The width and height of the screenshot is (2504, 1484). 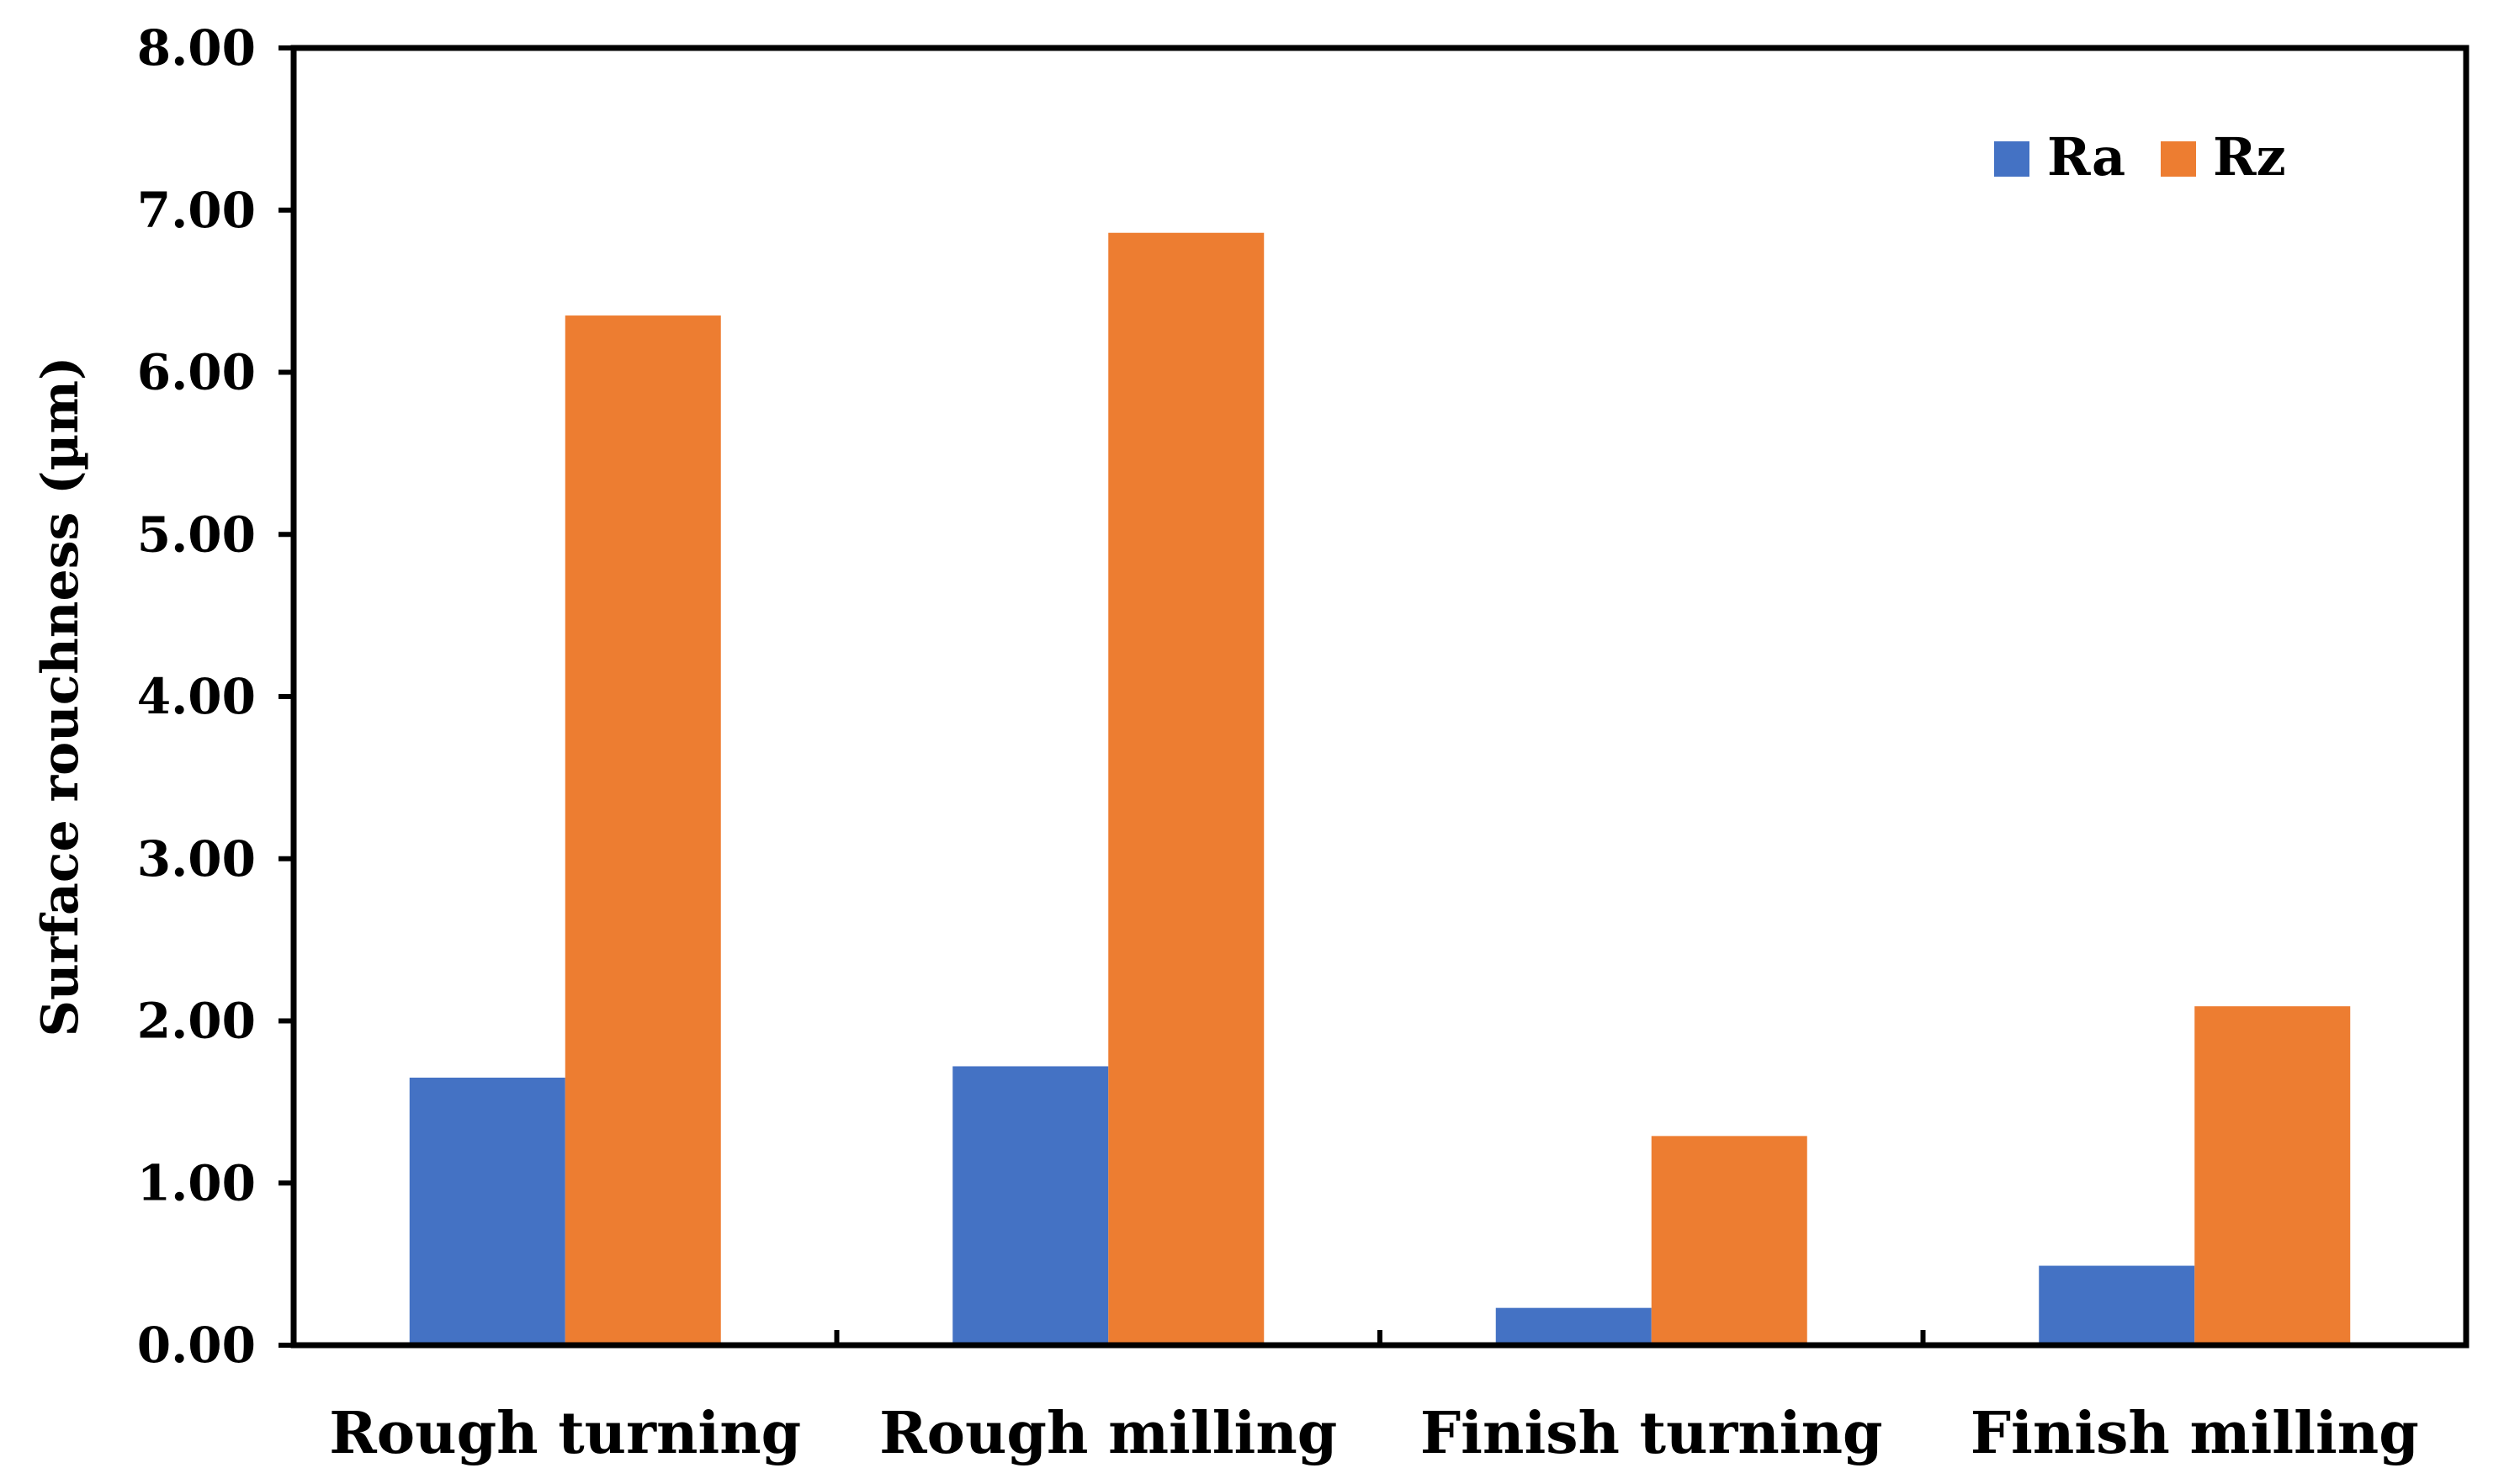 I want to click on bar-ra-finish-turning, so click(x=1573, y=1326).